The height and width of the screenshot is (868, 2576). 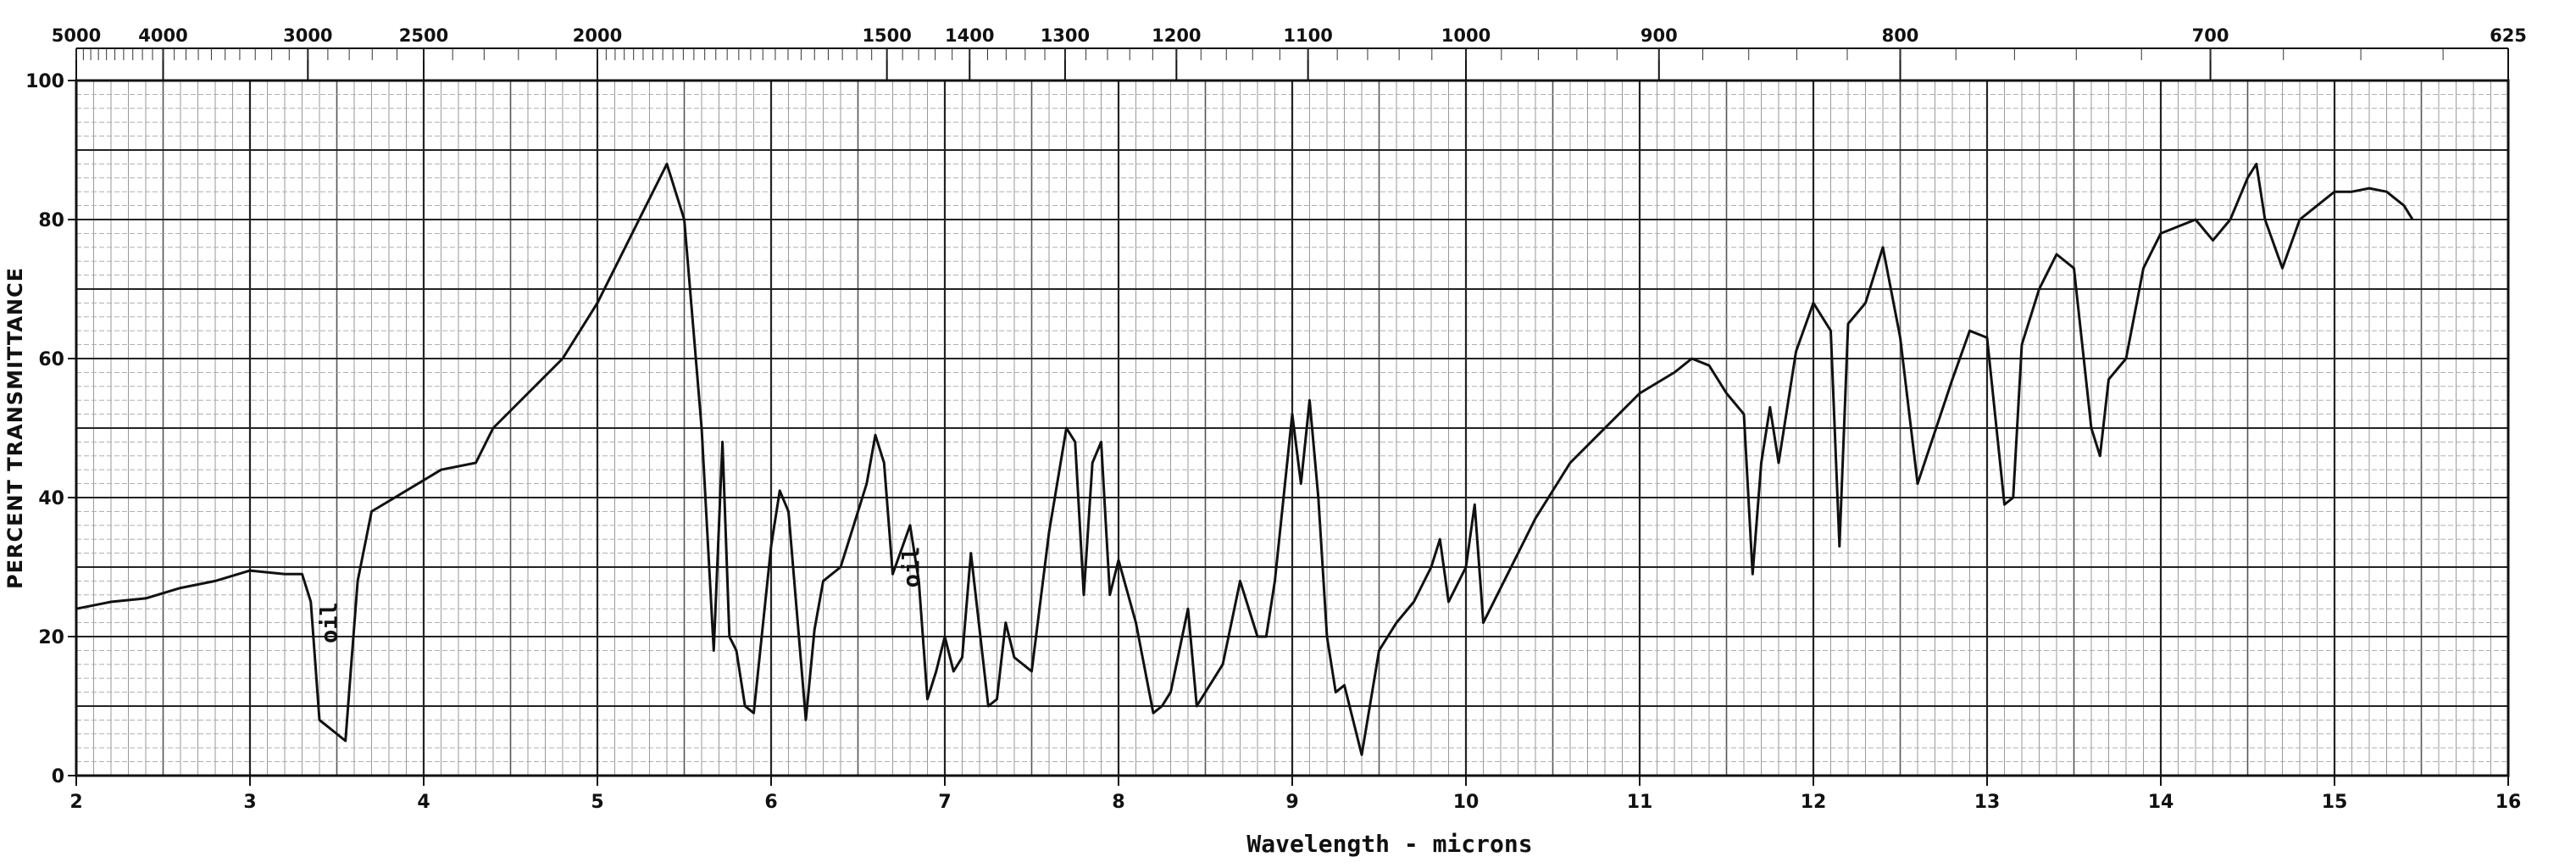 I want to click on left-tick-label: 20, so click(x=51, y=637).